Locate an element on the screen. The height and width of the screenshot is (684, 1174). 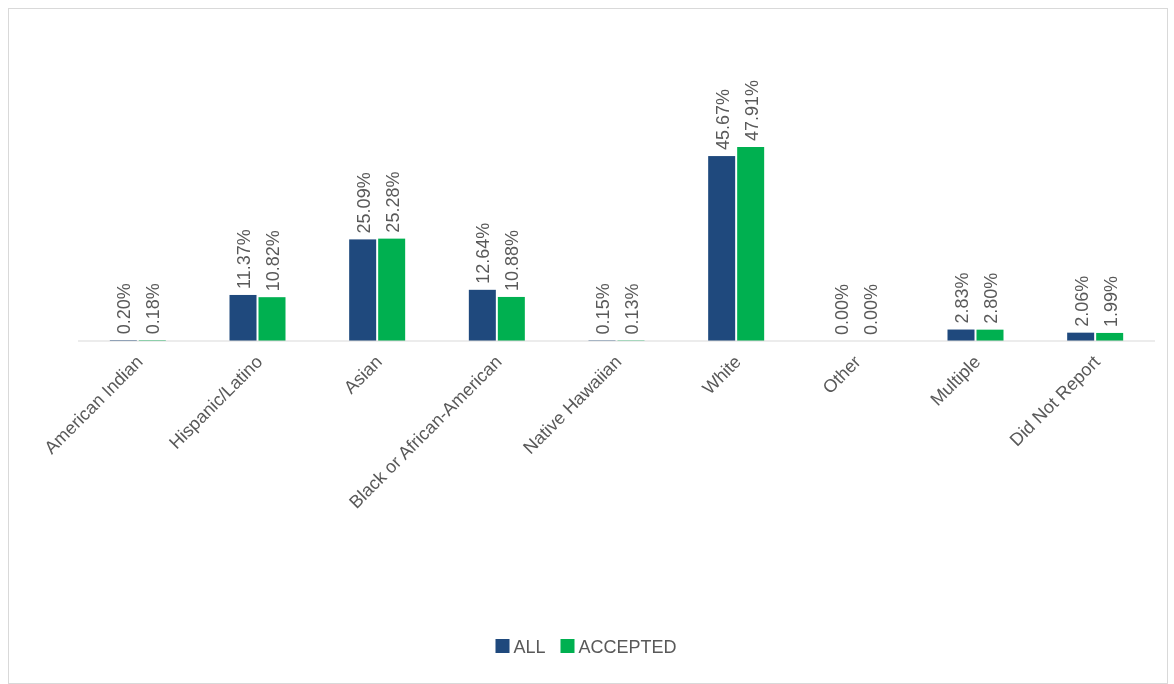
data-label: 1.99% is located at coordinates (1110, 301).